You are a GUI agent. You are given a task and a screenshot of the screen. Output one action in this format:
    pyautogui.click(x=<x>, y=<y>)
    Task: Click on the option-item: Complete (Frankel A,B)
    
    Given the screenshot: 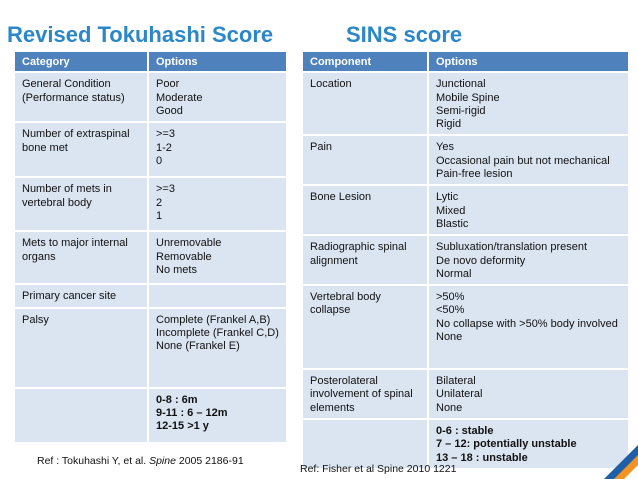 What is the action you would take?
    pyautogui.click(x=213, y=319)
    